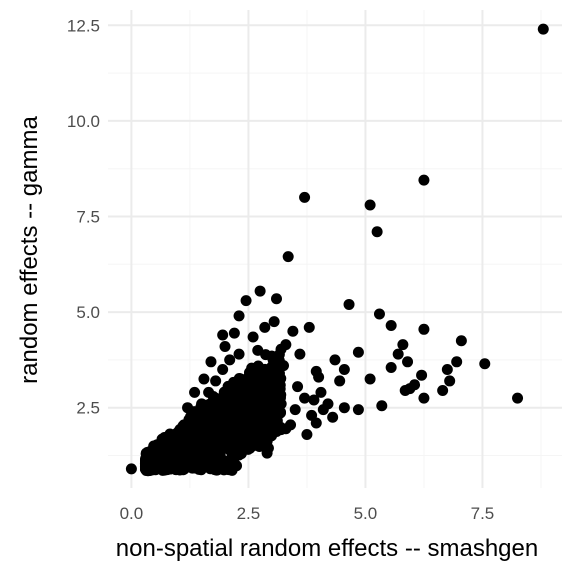 Image resolution: width=576 pixels, height=576 pixels. Describe the element at coordinates (483, 513) in the screenshot. I see `x-tick-label: 7.5` at that location.